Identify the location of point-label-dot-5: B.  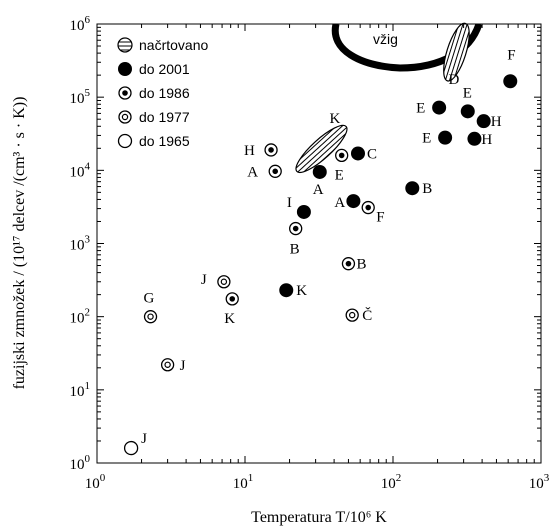
(361, 265).